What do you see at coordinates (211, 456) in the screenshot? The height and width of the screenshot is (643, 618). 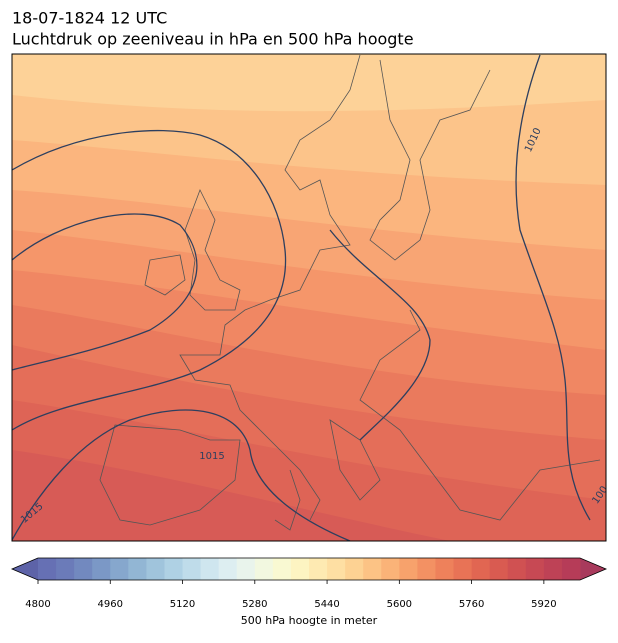 I see `contour-label: 1015` at bounding box center [211, 456].